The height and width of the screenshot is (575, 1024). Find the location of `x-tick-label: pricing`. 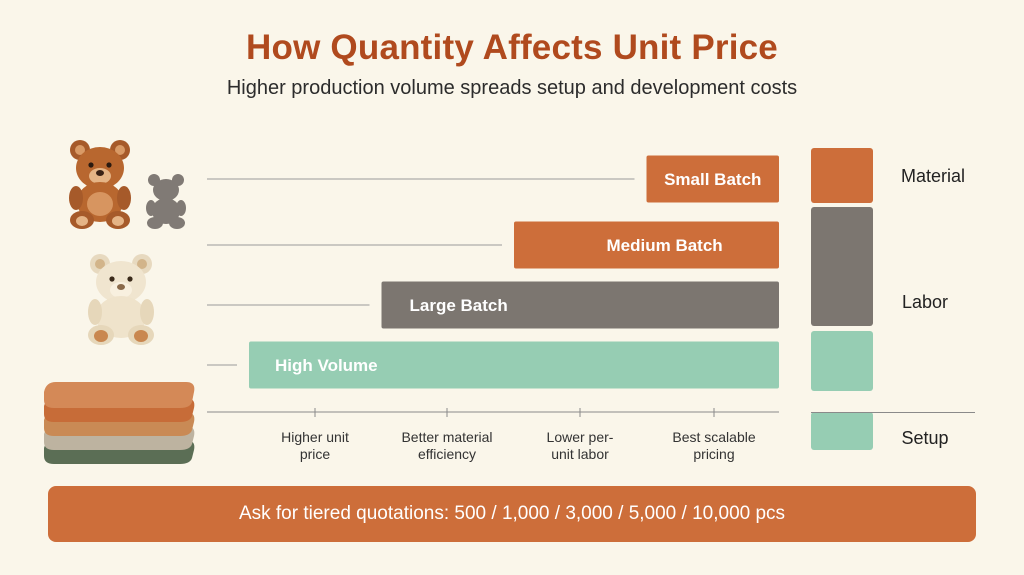

x-tick-label: pricing is located at coordinates (713, 454).